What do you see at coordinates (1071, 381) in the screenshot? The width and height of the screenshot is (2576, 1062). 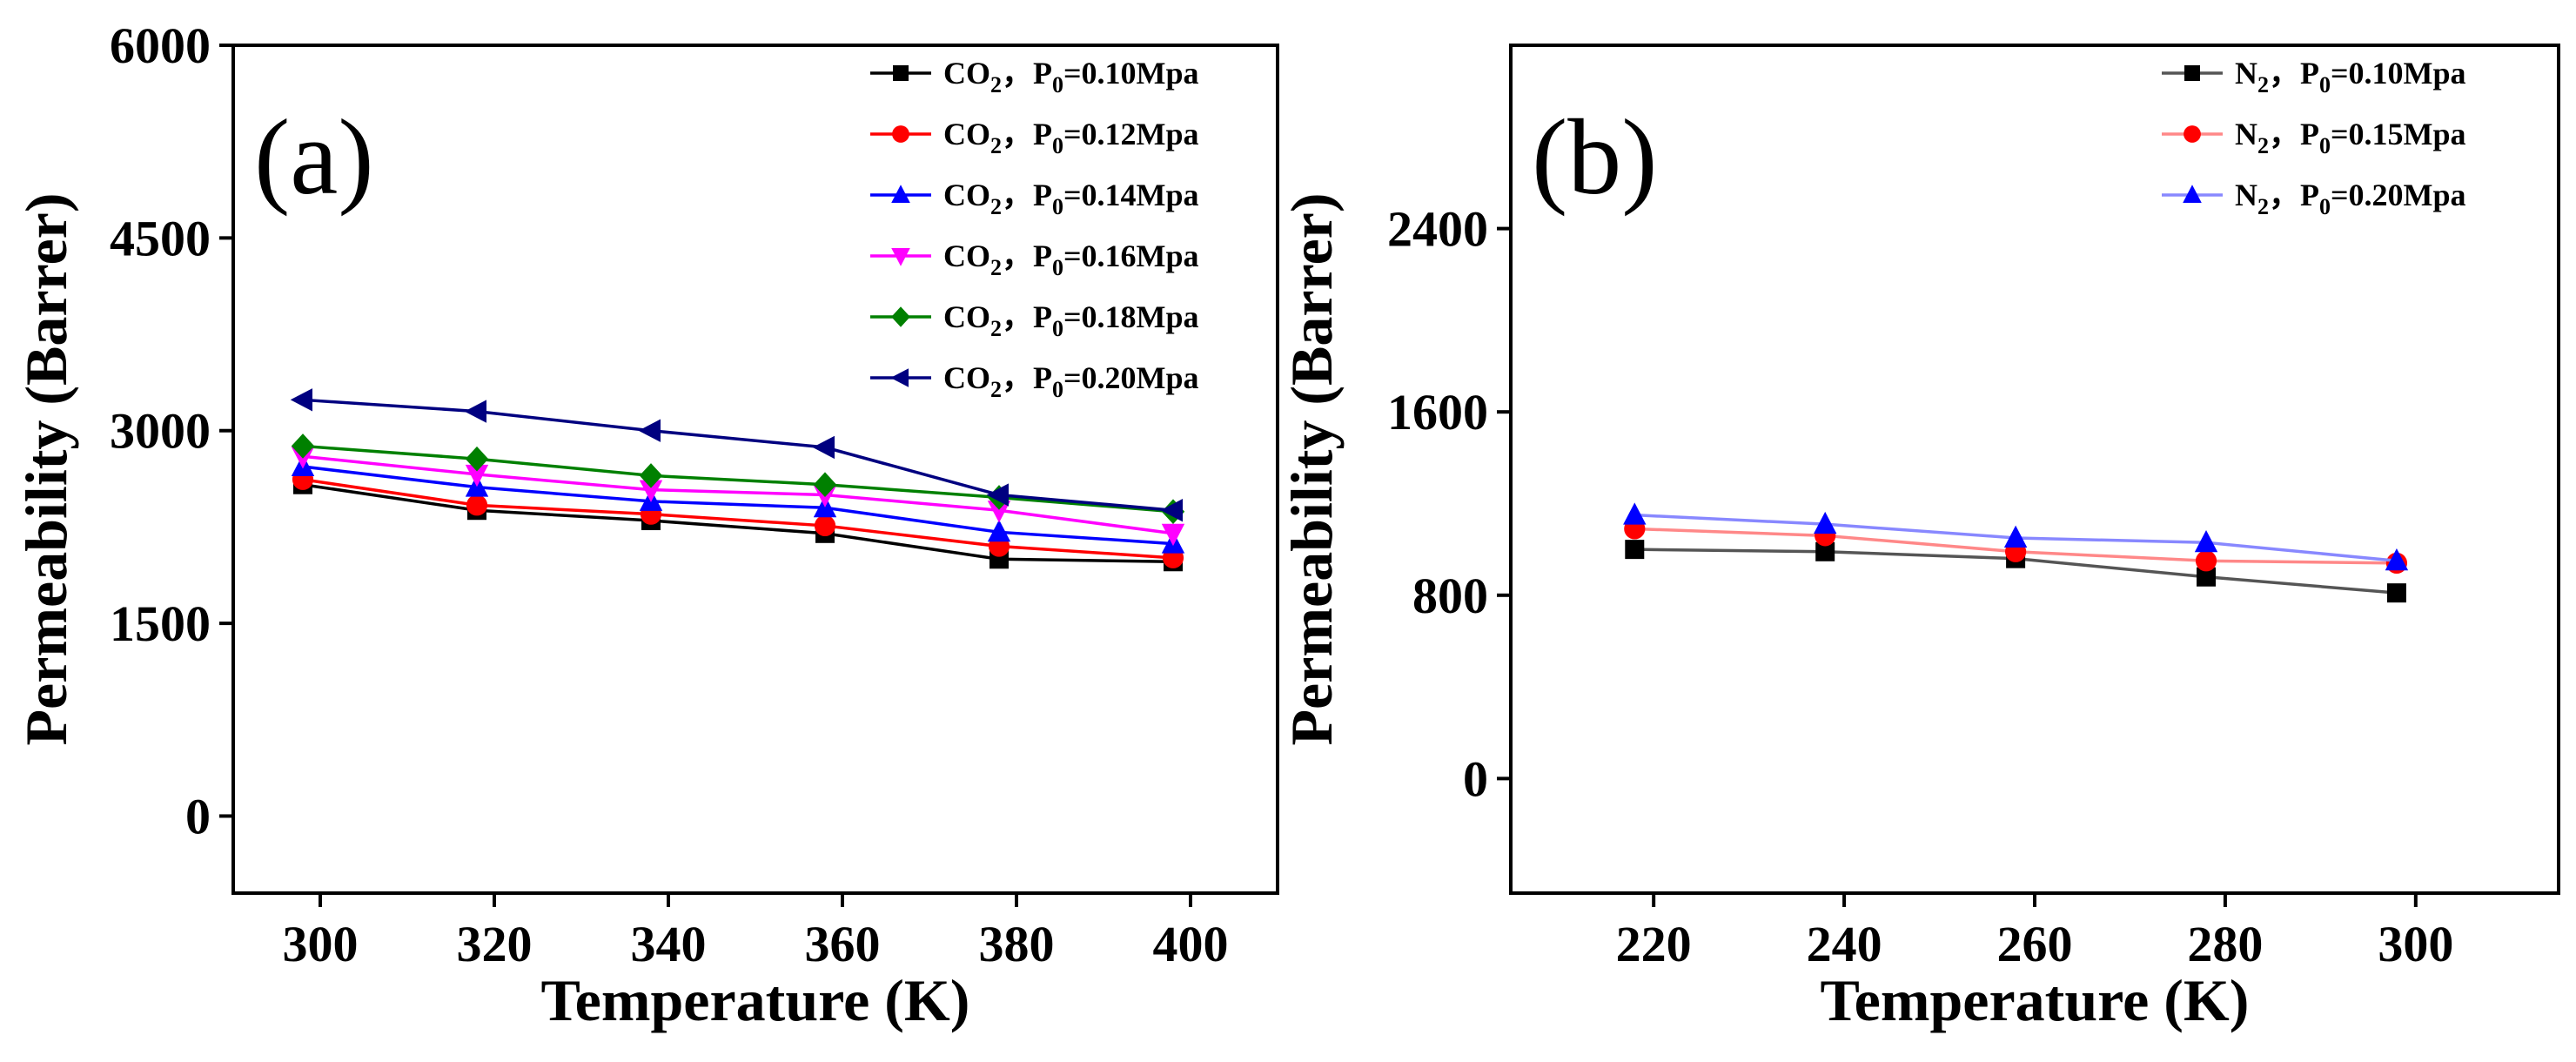 I see `legend-label: CO2，P0=0.20Mpa` at bounding box center [1071, 381].